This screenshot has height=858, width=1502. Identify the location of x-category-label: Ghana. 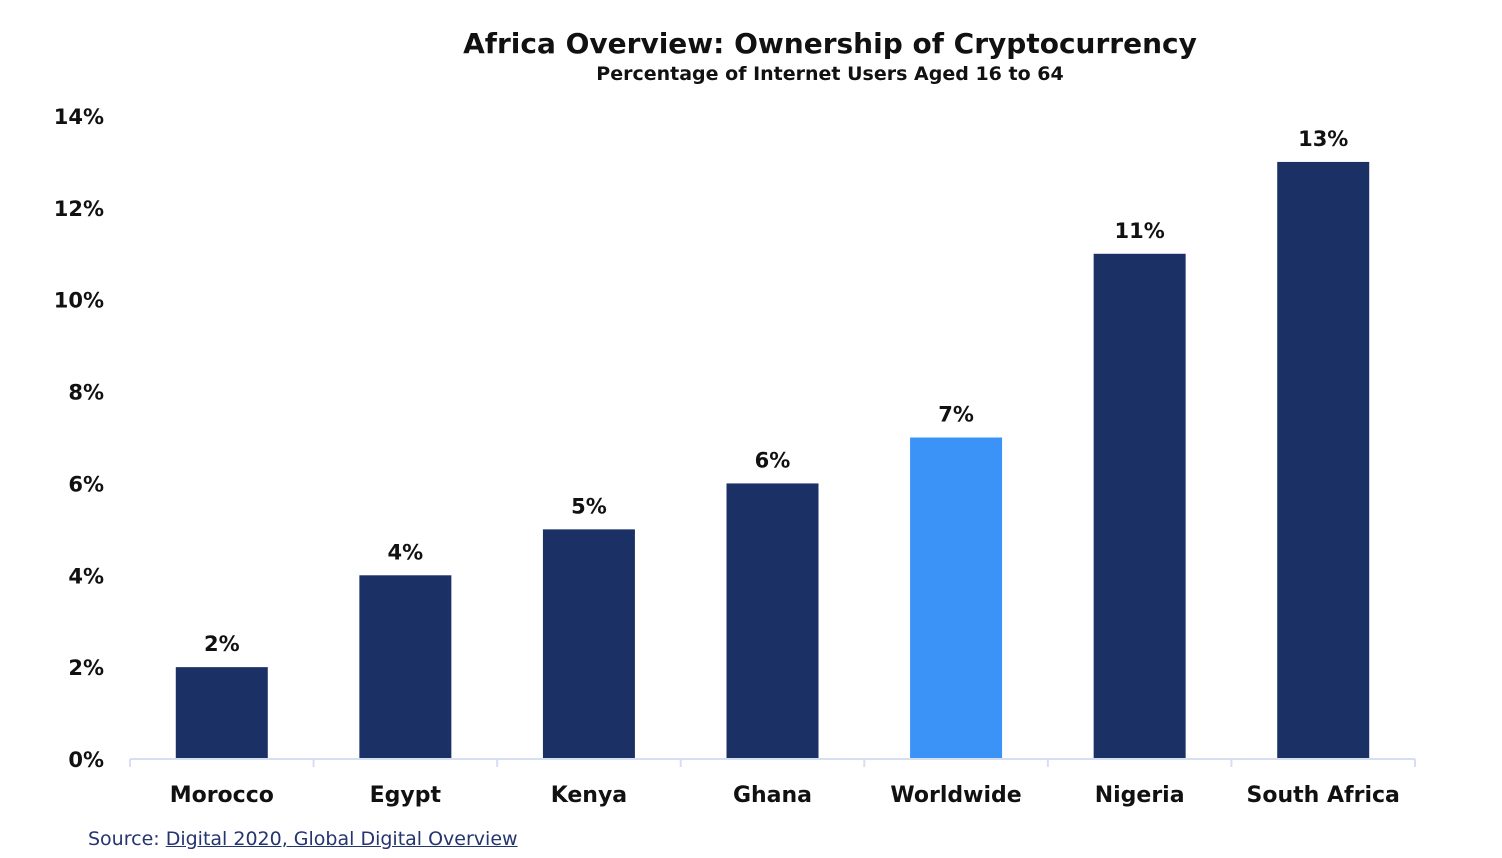
(772, 795).